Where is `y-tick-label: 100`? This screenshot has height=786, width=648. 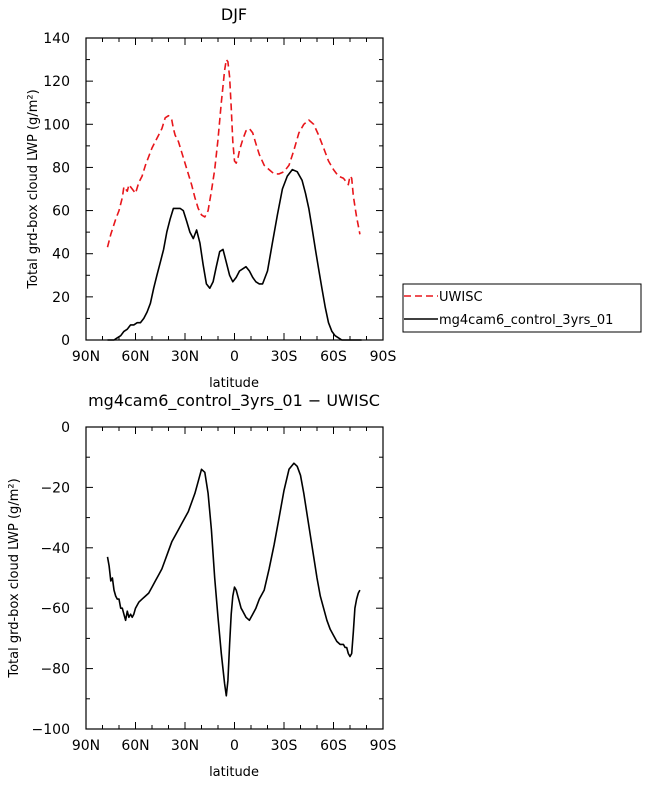 y-tick-label: 100 is located at coordinates (56, 125).